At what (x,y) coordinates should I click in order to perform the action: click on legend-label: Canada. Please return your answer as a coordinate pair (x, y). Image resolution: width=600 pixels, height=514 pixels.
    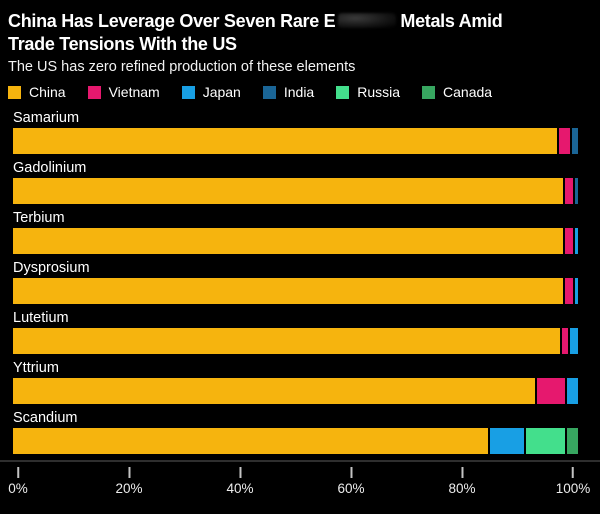
    Looking at the image, I should click on (468, 92).